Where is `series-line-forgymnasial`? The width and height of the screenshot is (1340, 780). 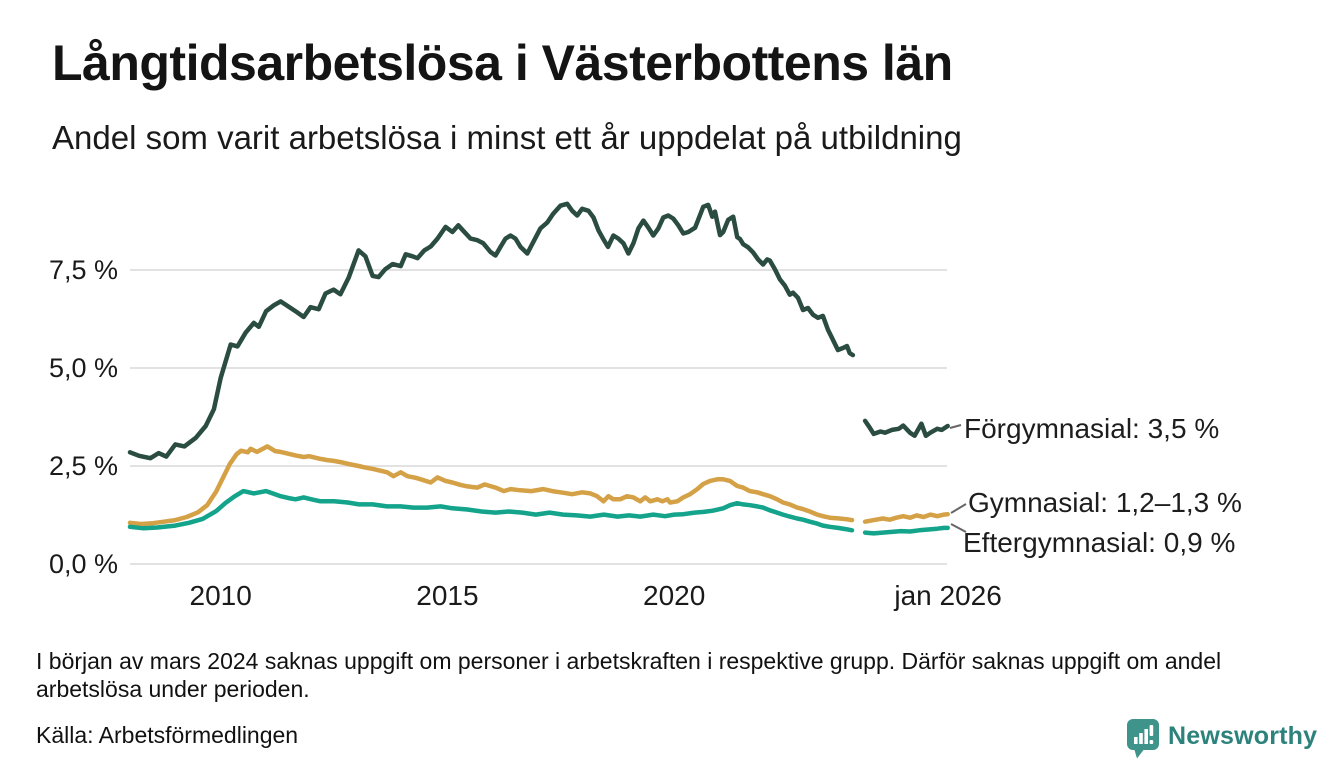
series-line-forgymnasial is located at coordinates (906, 428).